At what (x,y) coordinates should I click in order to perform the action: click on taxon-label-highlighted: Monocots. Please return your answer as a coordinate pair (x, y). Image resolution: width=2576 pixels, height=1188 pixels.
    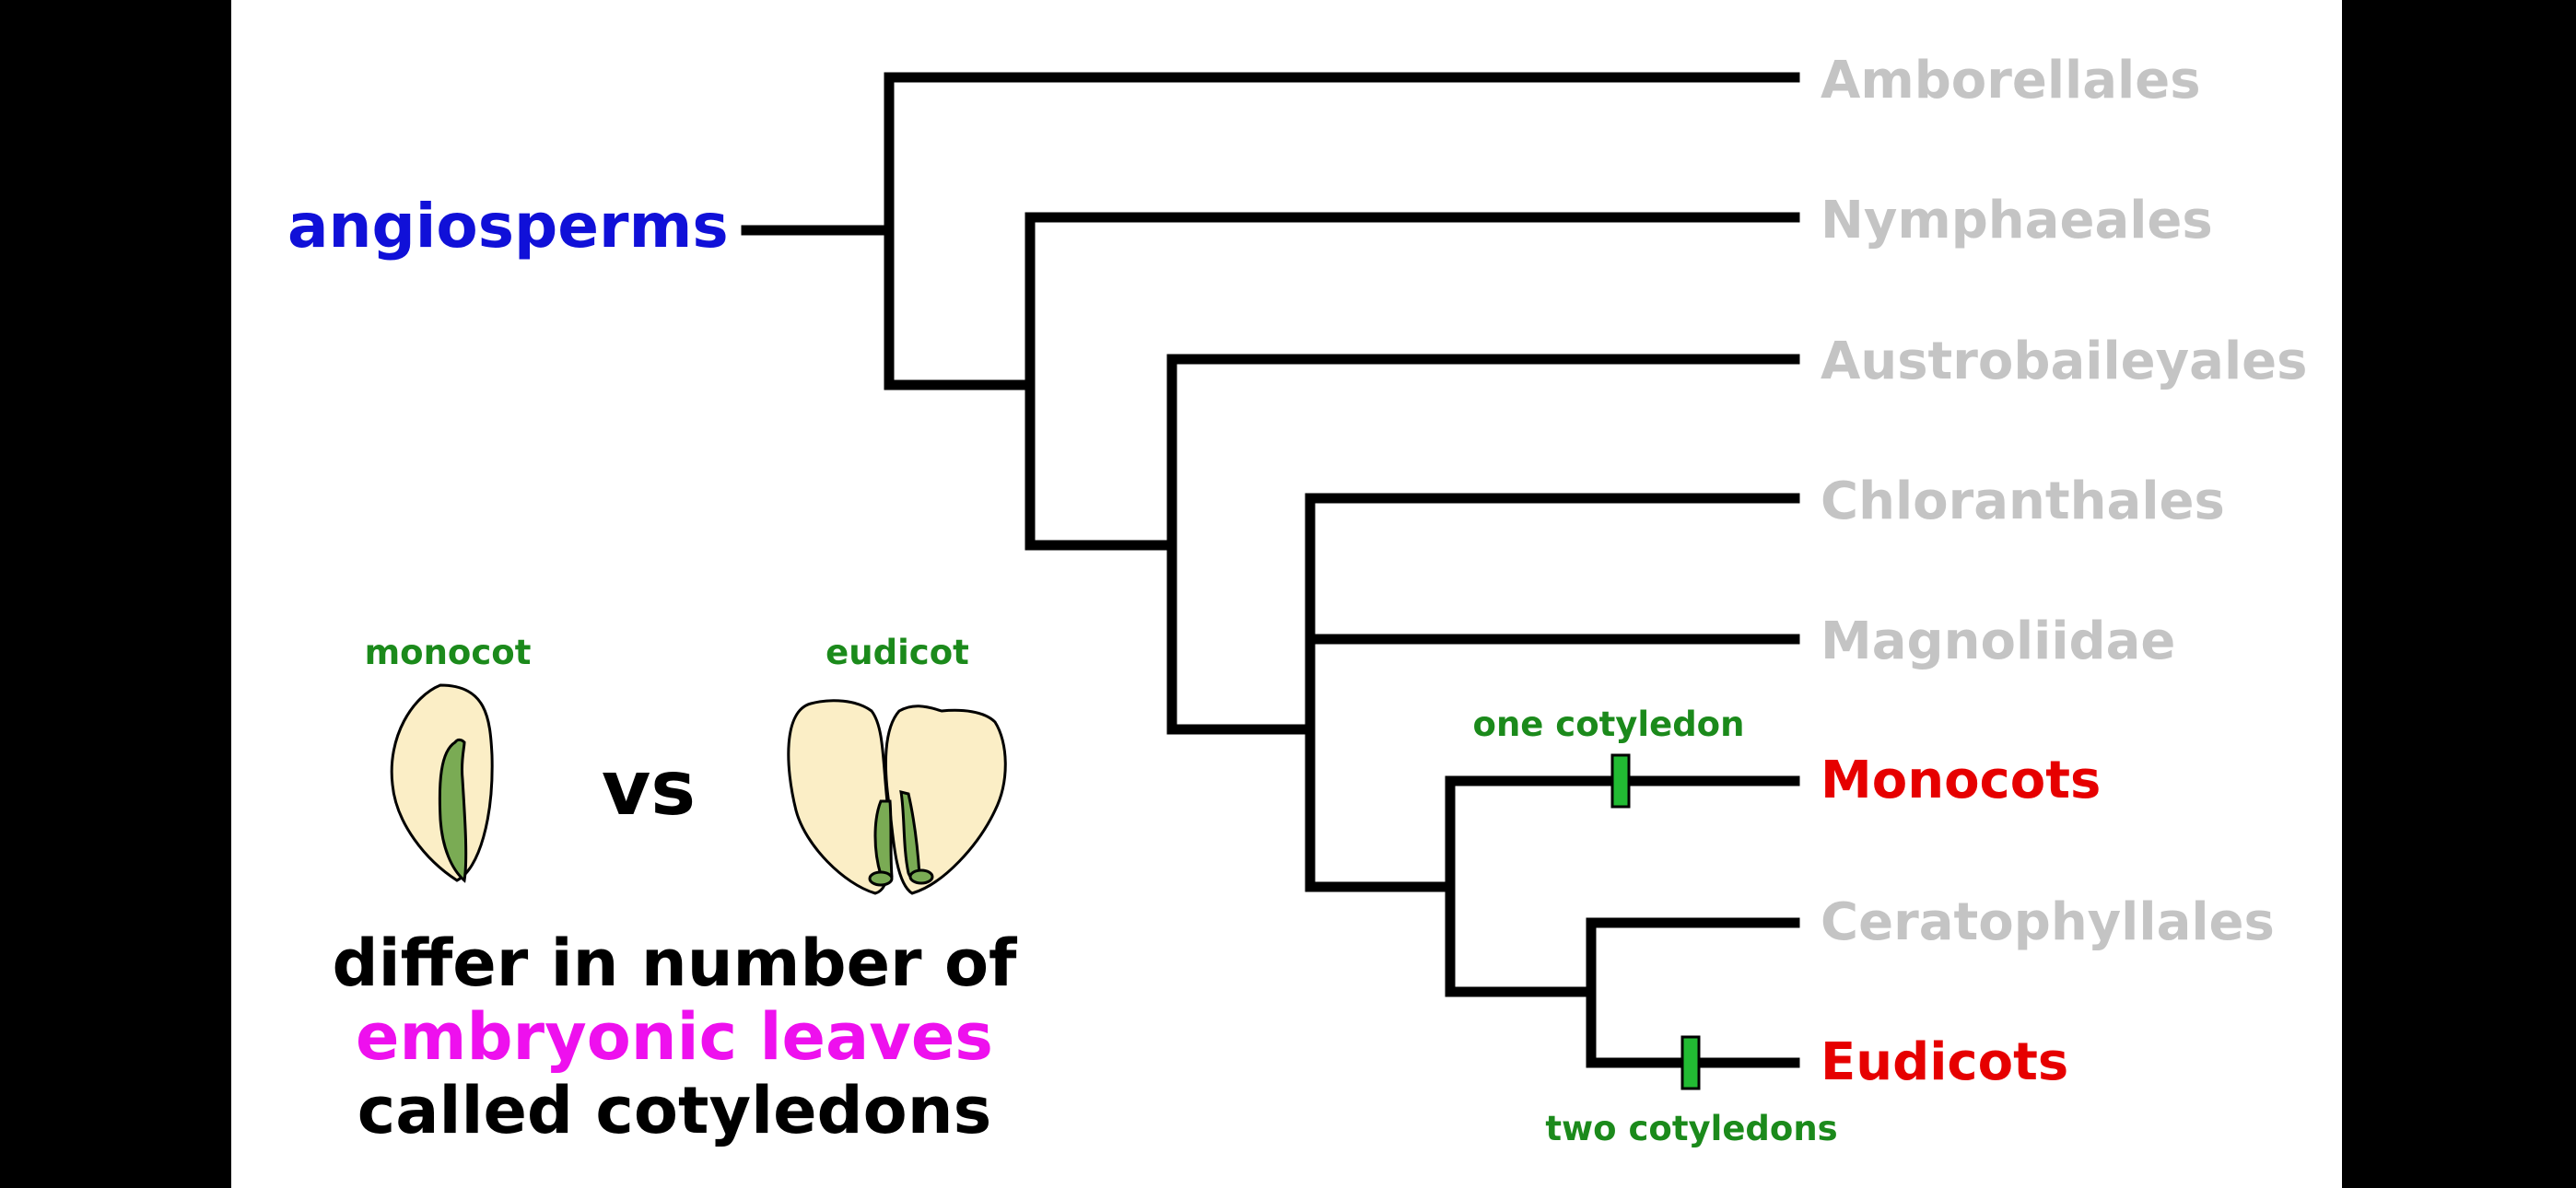
    Looking at the image, I should click on (1961, 780).